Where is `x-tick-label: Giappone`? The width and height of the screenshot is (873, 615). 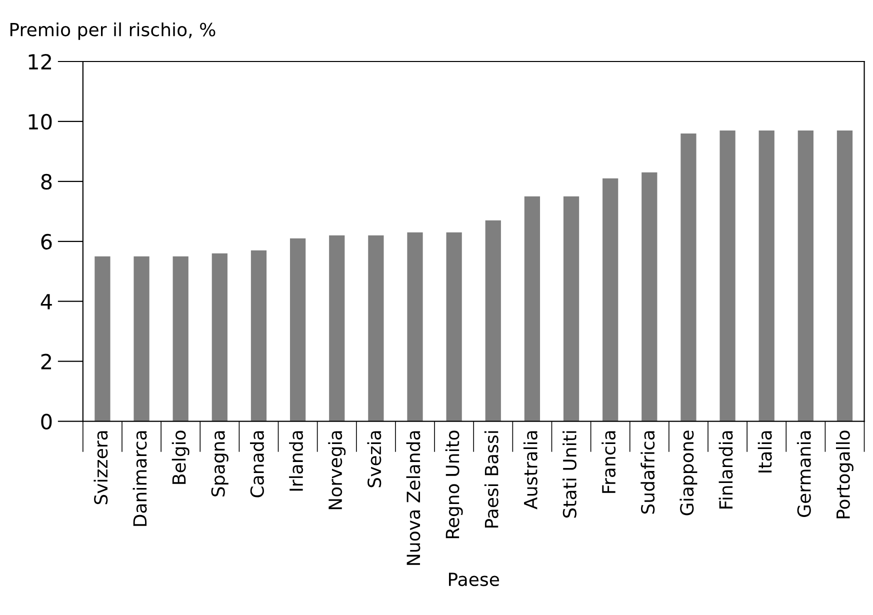 x-tick-label: Giappone is located at coordinates (689, 473).